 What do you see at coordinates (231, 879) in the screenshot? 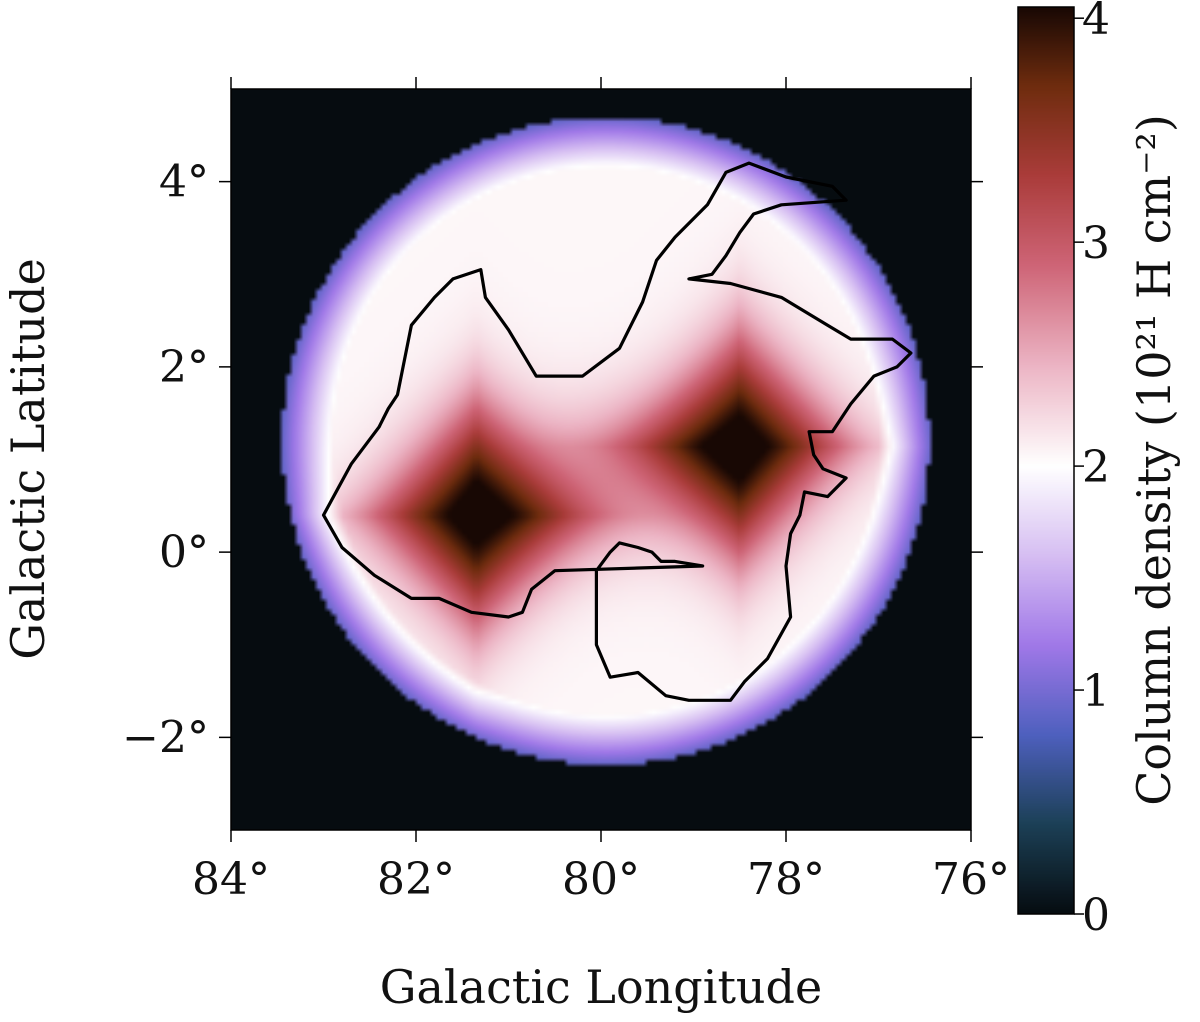
I see `x-tick-label: 84°` at bounding box center [231, 879].